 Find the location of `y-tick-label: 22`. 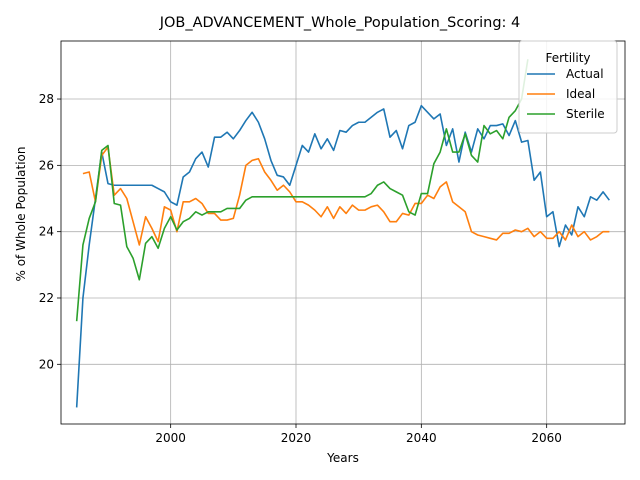

y-tick-label: 22 is located at coordinates (46, 298).